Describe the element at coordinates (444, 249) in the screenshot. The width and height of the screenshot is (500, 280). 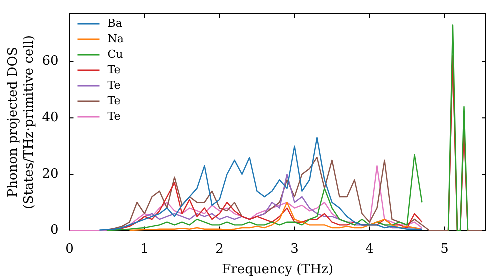
I see `x-tick-label: 5` at that location.